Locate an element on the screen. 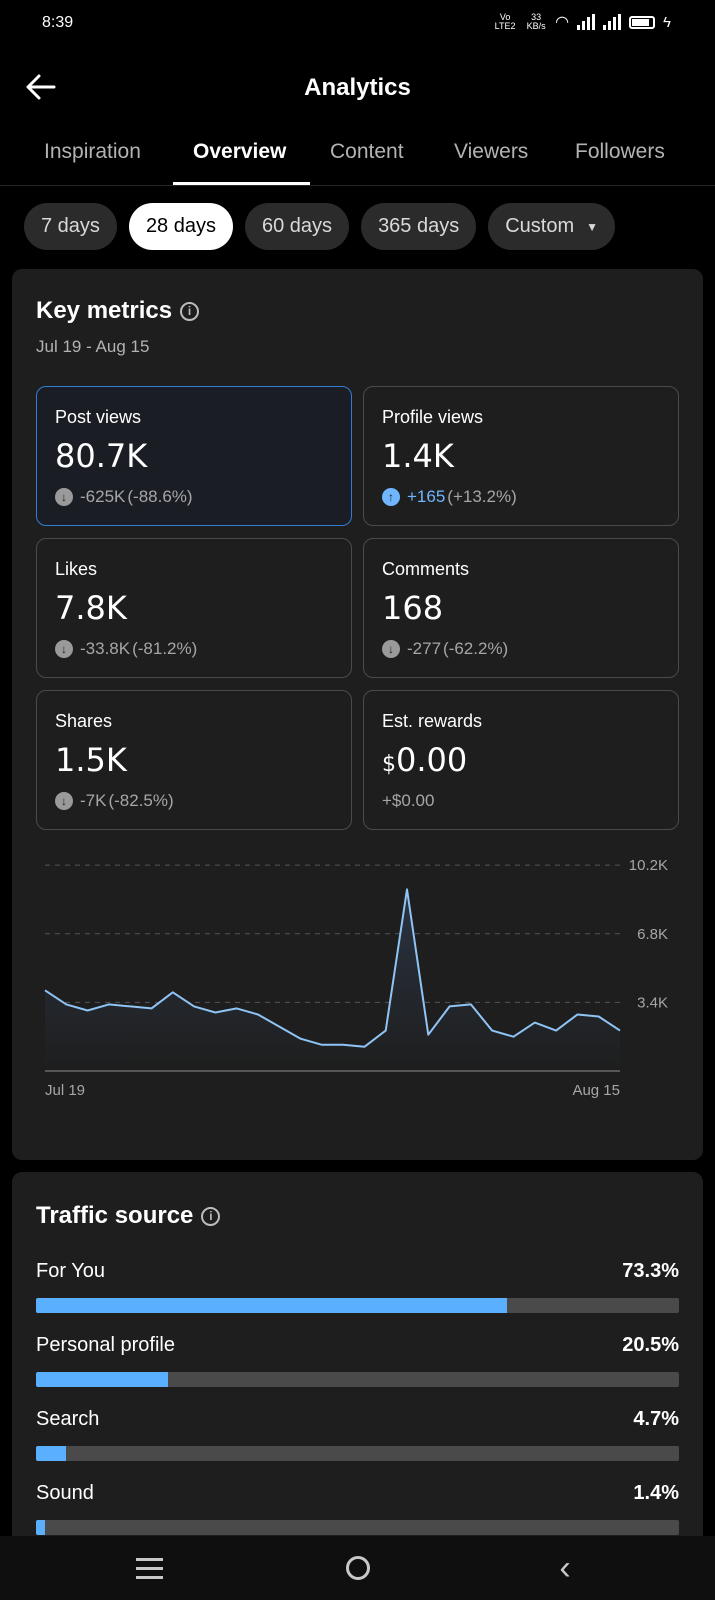 Image resolution: width=715 pixels, height=1600 pixels. wifi-icon: ◠ is located at coordinates (562, 22).